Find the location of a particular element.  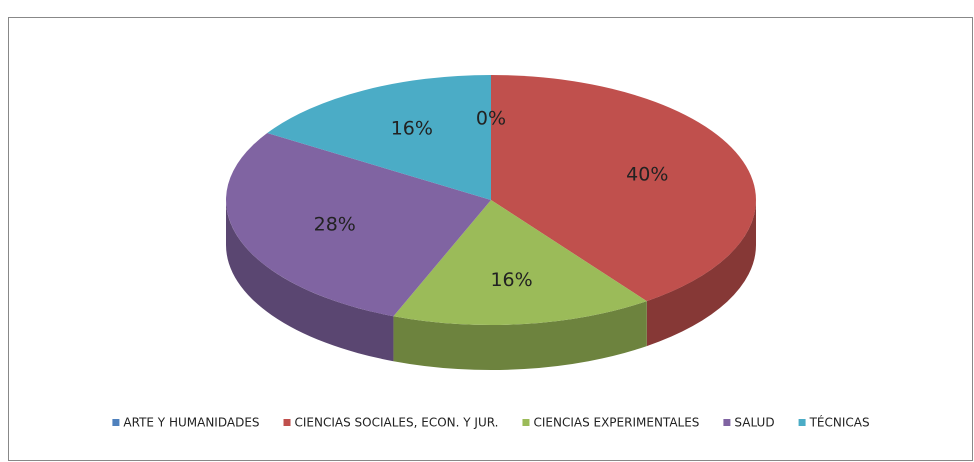

legend-label: SALUD is located at coordinates (754, 423).